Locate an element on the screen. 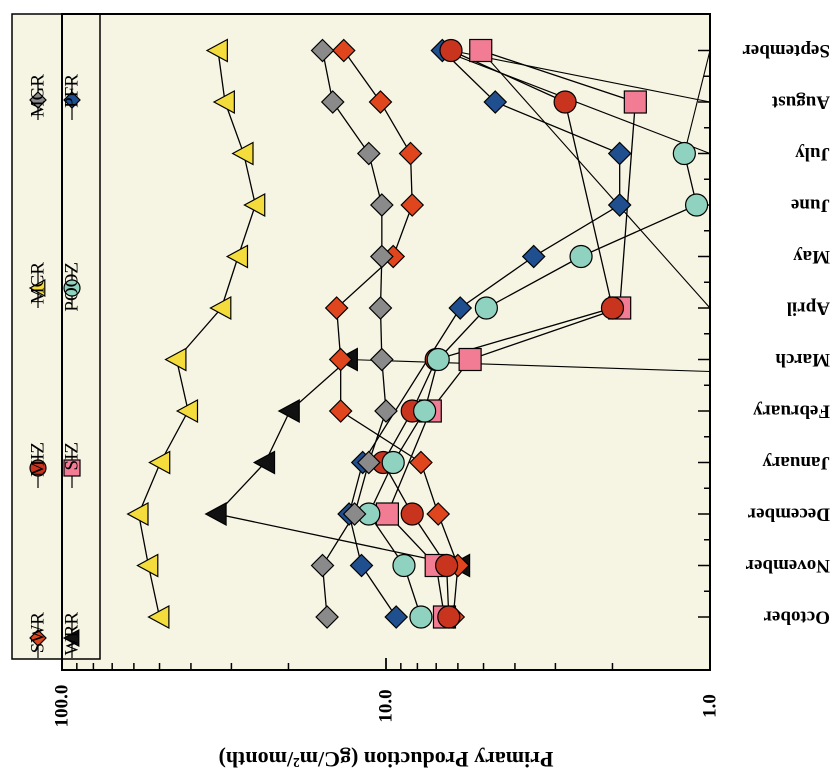  legend: WRR SIZ PFR SWR MIZ POOZ MCR MGR is located at coordinates (56, 336).